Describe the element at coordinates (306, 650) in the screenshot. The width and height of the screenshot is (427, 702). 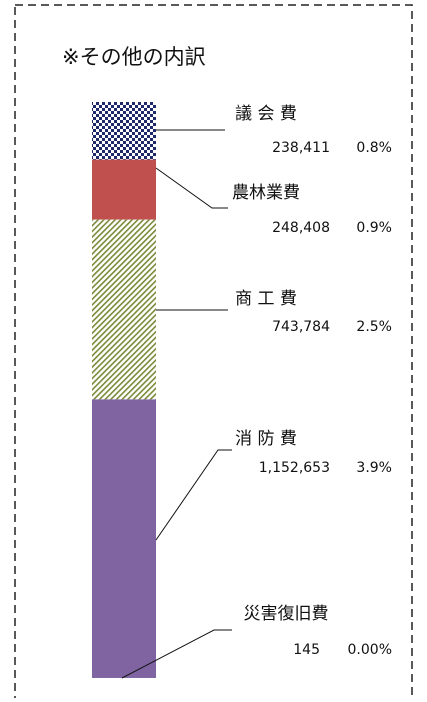
I see `value-label: 145` at that location.